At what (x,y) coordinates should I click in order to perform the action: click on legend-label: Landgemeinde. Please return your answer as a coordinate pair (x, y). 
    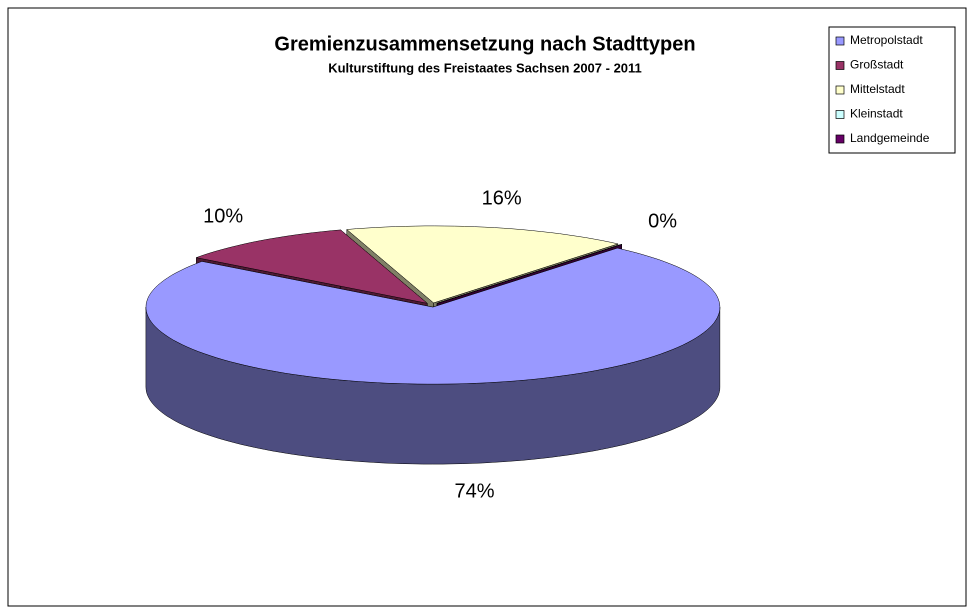
    Looking at the image, I should click on (890, 138).